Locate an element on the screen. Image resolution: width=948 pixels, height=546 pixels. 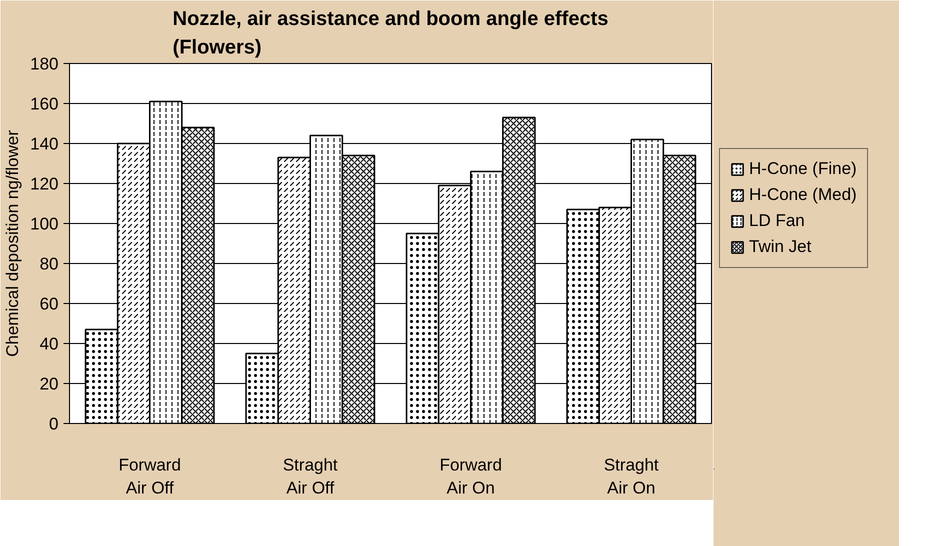
x-tick-label: Forward Air On is located at coordinates (471, 477).